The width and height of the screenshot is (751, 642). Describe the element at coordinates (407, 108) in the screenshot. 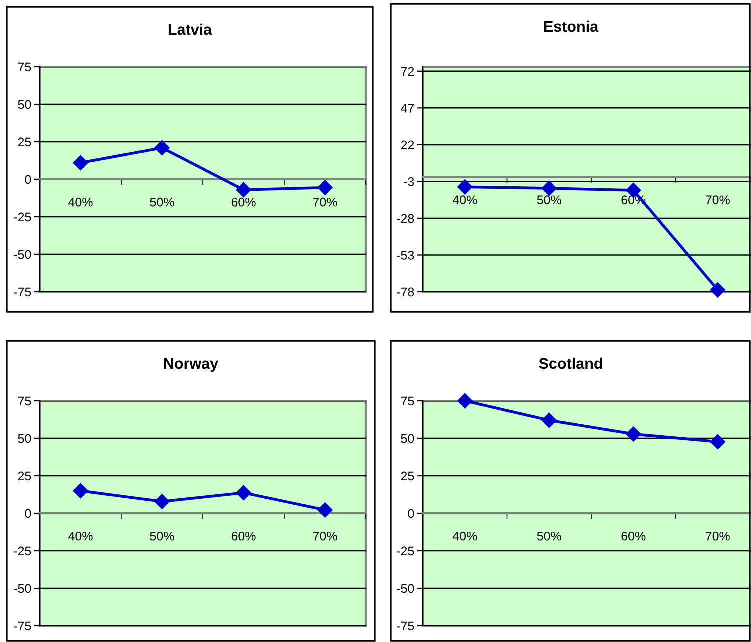

I see `y-tick-label: 47` at that location.